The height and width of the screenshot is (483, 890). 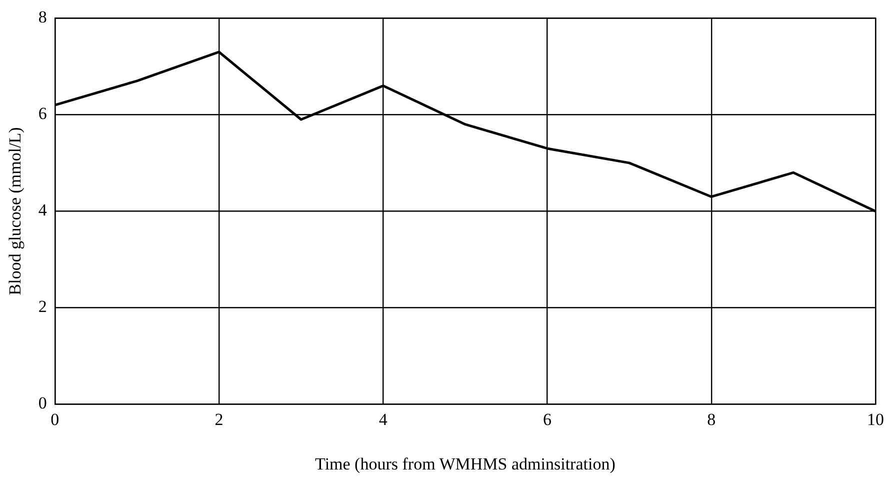 I want to click on y-tick-label: 2, so click(x=42, y=306).